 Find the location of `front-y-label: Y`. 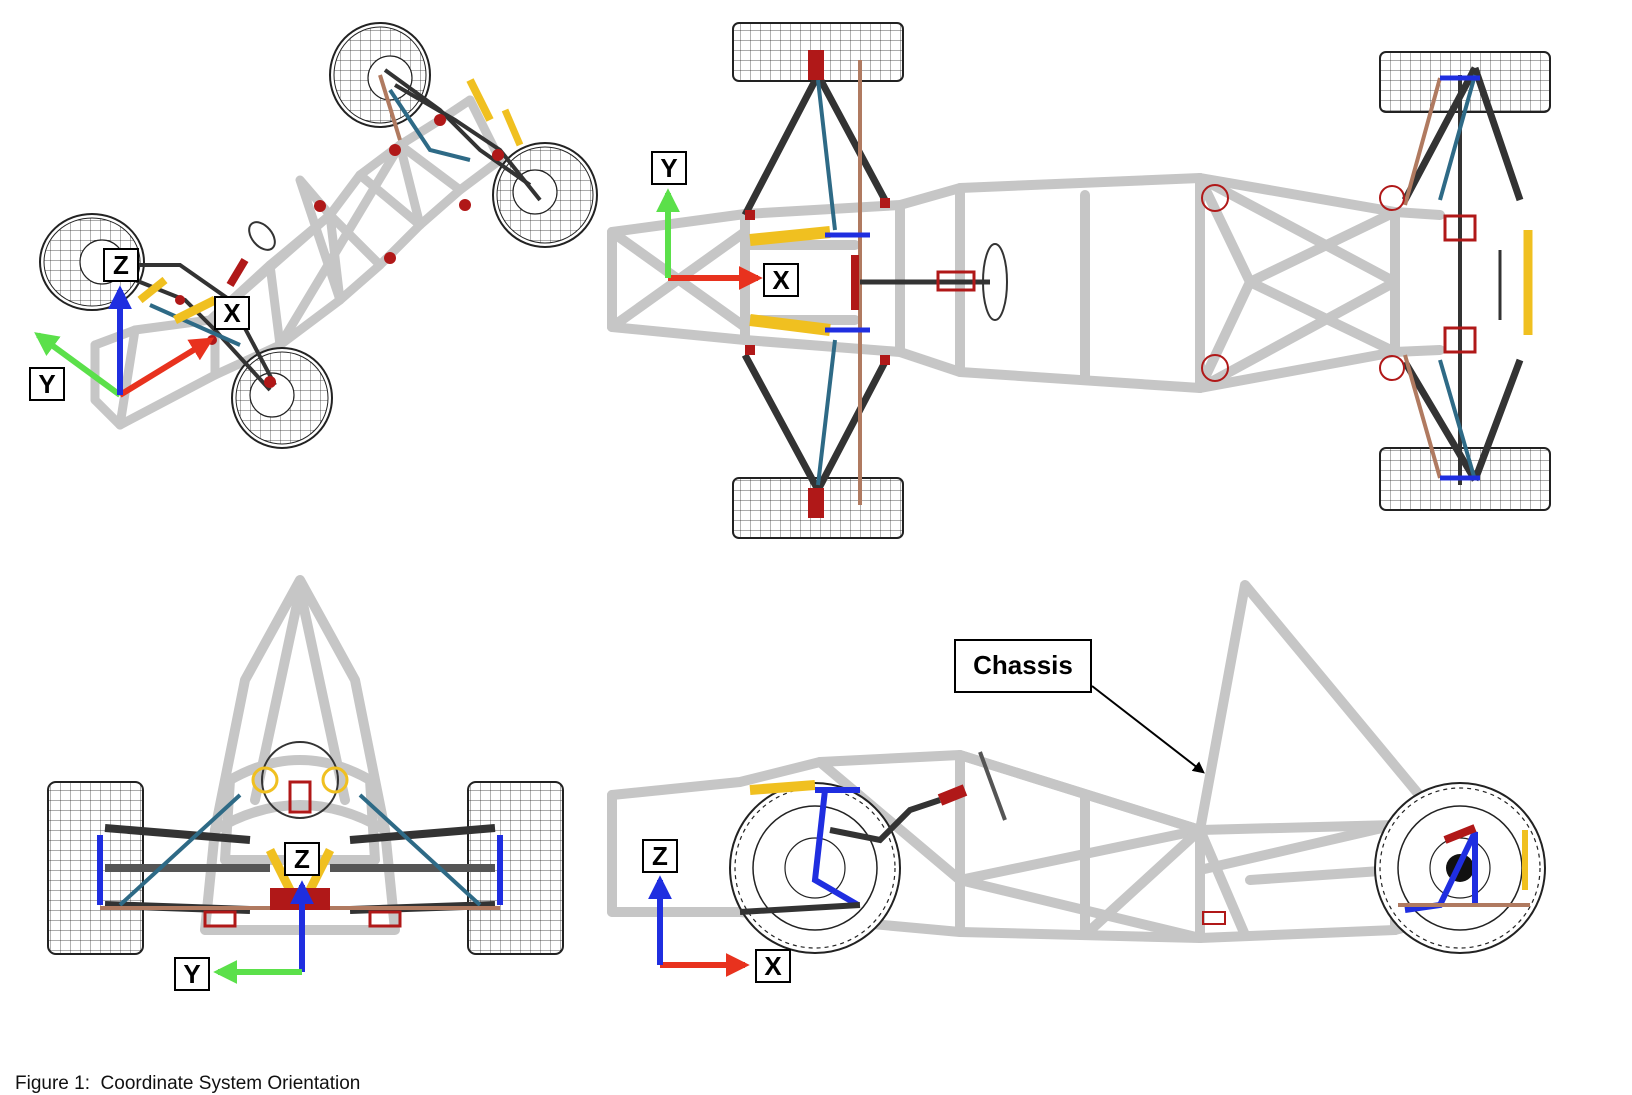

front-y-label: Y is located at coordinates (191, 974).